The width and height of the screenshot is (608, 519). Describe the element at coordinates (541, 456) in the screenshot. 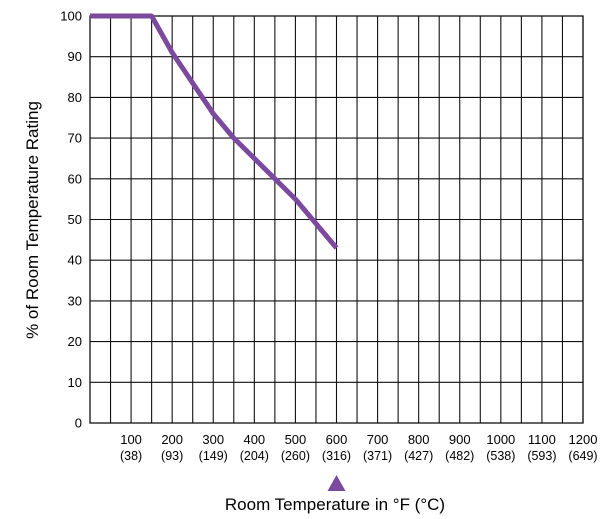

I see `x-tick-sublabel: (593)` at that location.